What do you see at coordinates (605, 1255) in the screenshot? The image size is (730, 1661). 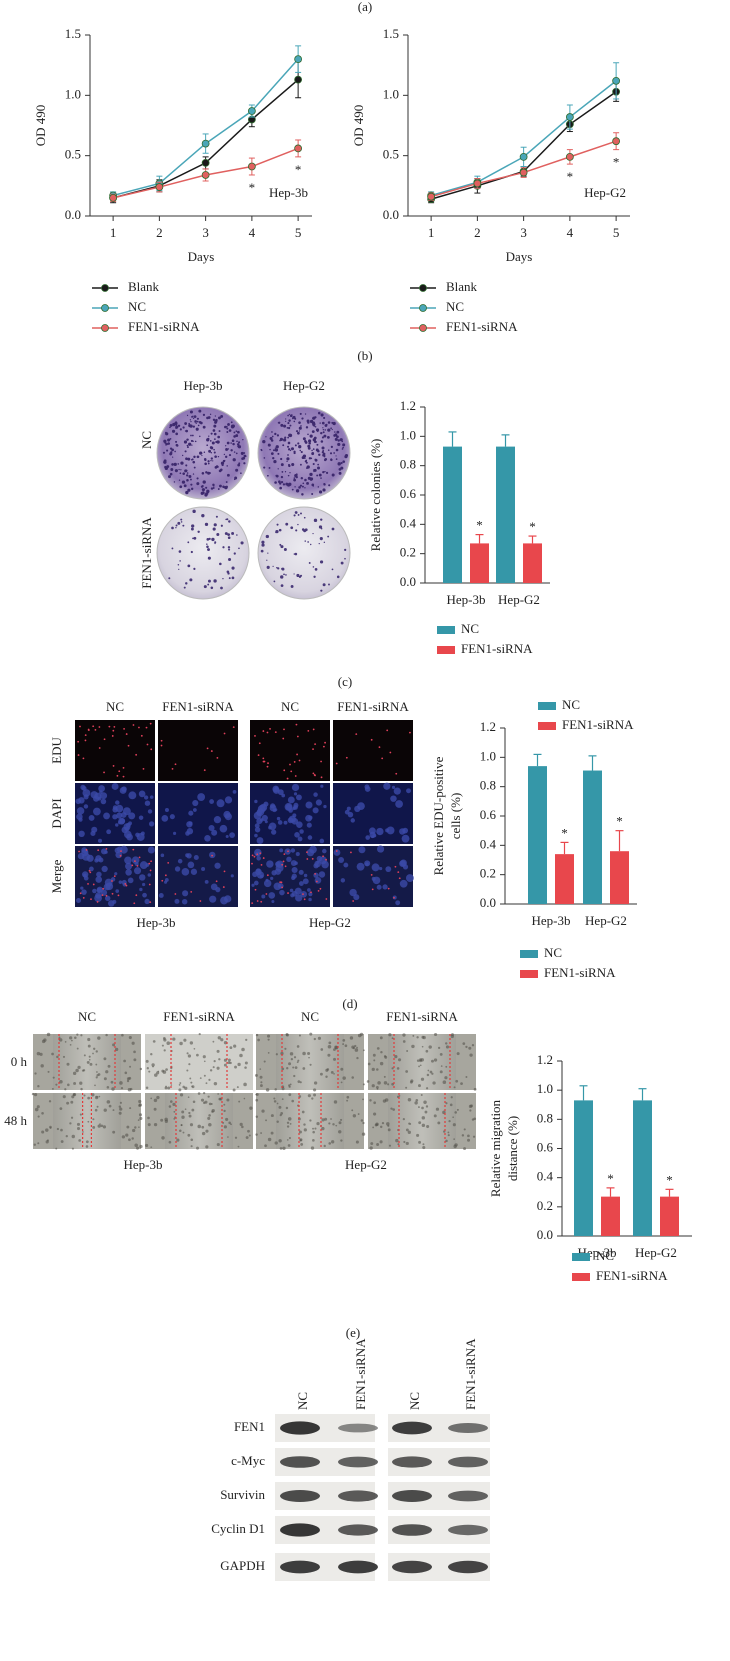 I see `legend-label: NC` at bounding box center [605, 1255].